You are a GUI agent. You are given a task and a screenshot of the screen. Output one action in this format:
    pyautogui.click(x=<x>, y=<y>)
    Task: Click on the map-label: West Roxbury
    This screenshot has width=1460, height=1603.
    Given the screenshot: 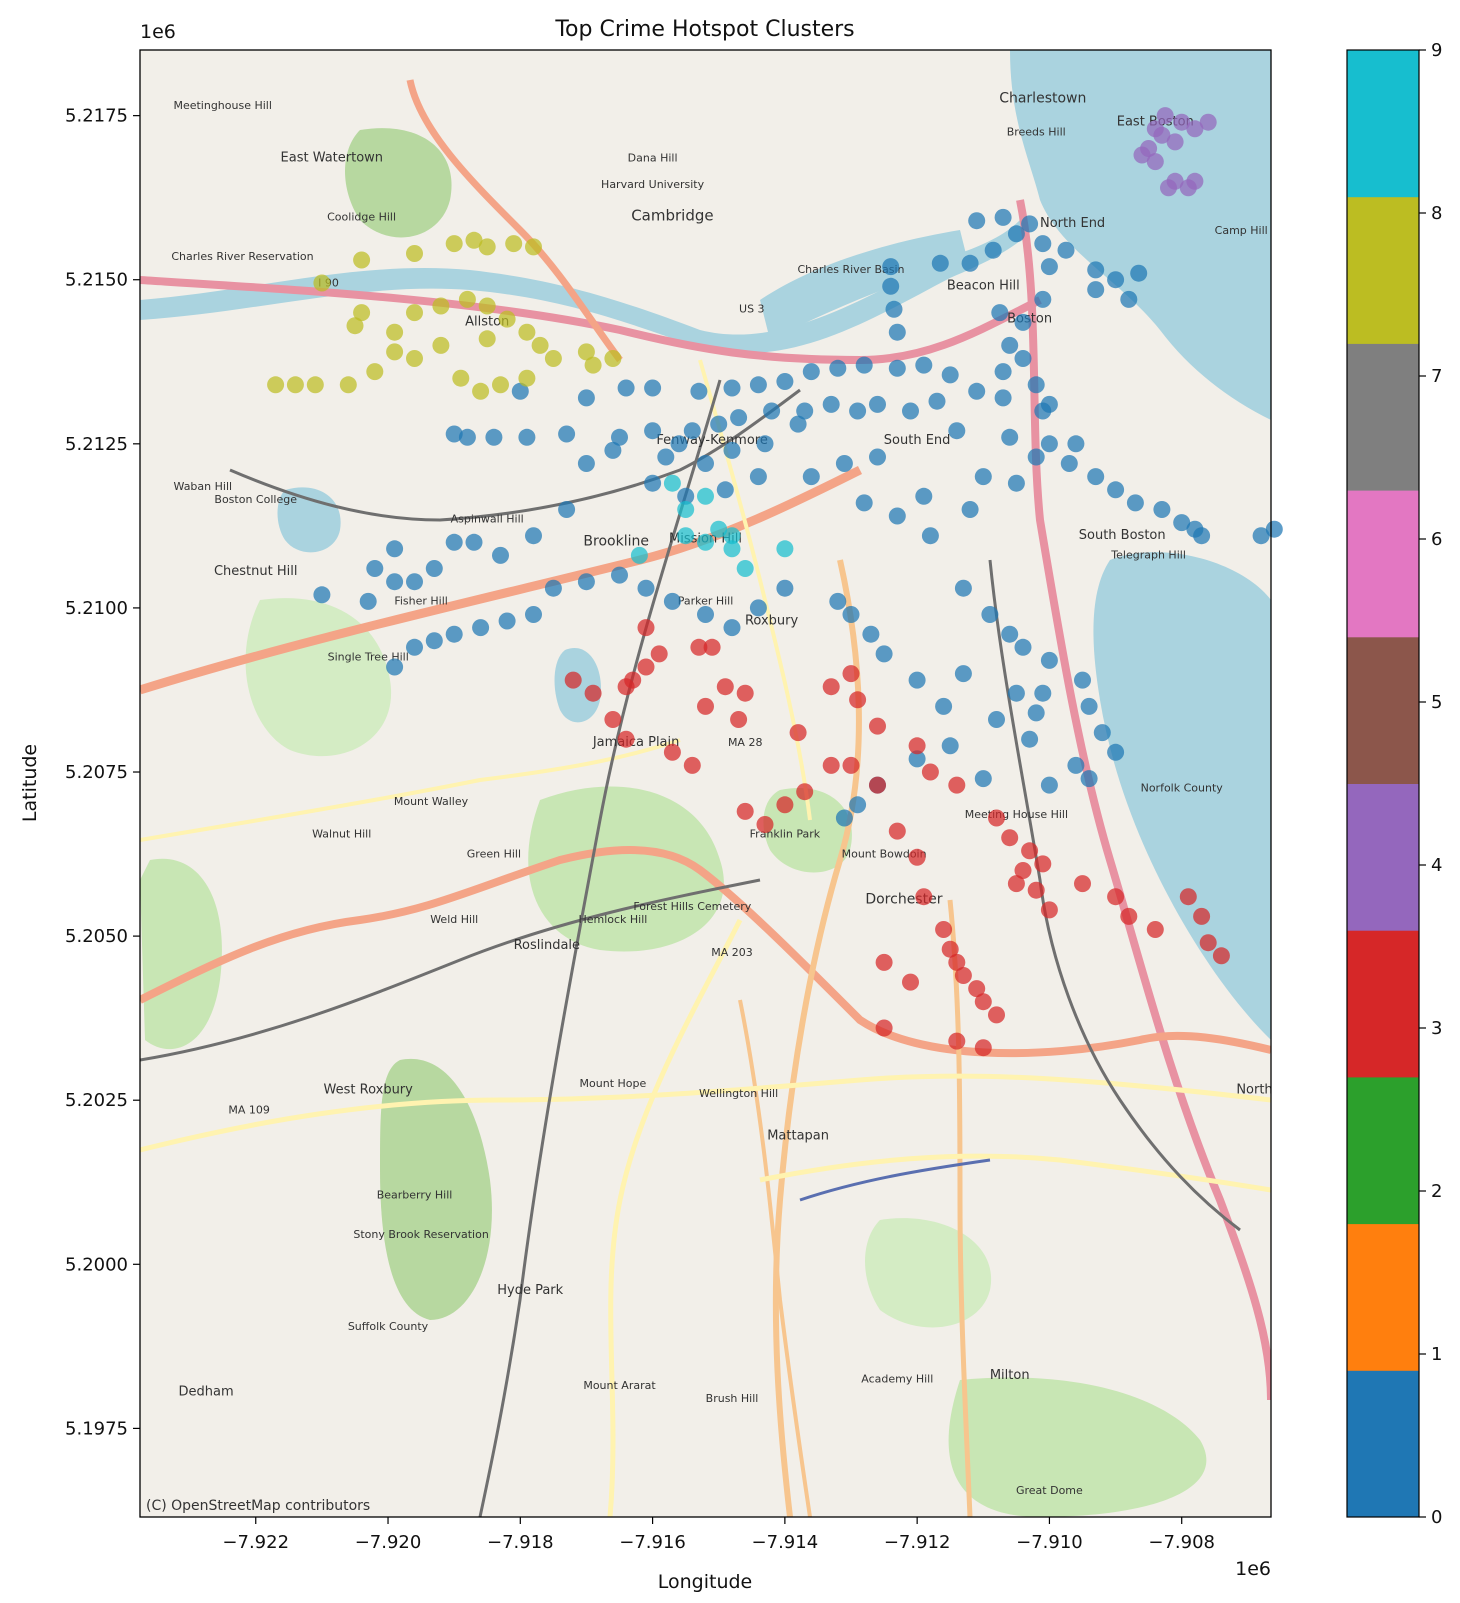 What is the action you would take?
    pyautogui.click(x=369, y=1090)
    